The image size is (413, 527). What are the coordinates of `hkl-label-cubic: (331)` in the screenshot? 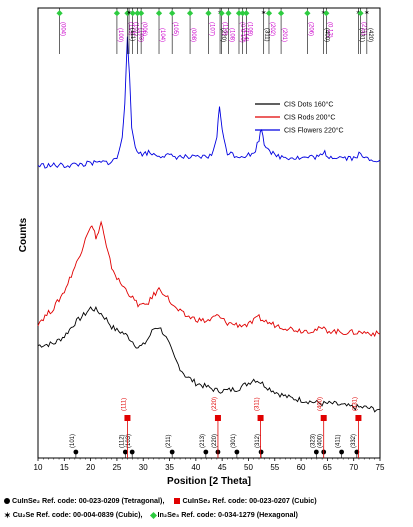 It's located at (355, 404).